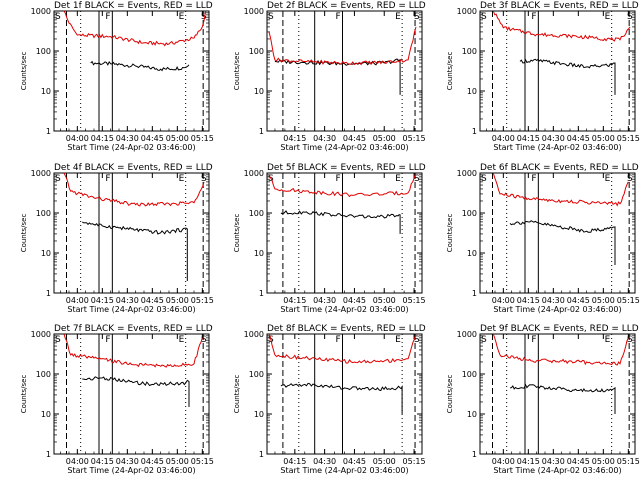 Image resolution: width=640 pixels, height=480 pixels. I want to click on panel-title: Det 2f BLACK = Events, RED = LLD, so click(346, 6).